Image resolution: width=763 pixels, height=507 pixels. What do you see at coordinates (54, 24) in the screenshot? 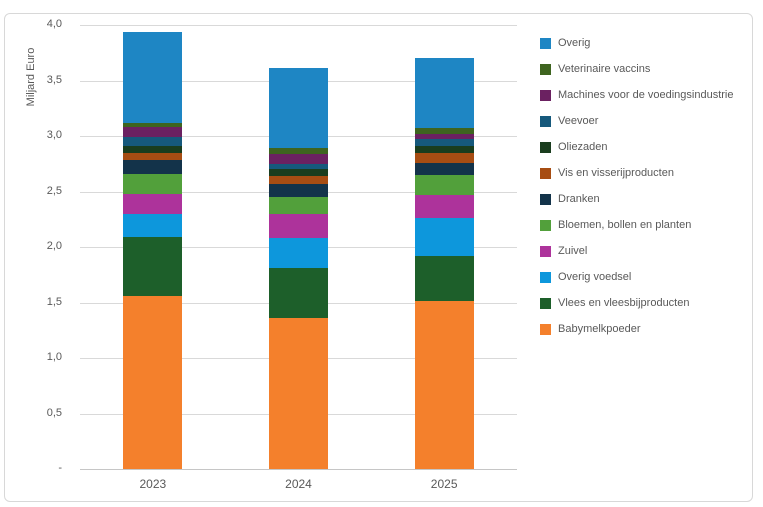
I see `y-tick-label: 4,0` at bounding box center [54, 24].